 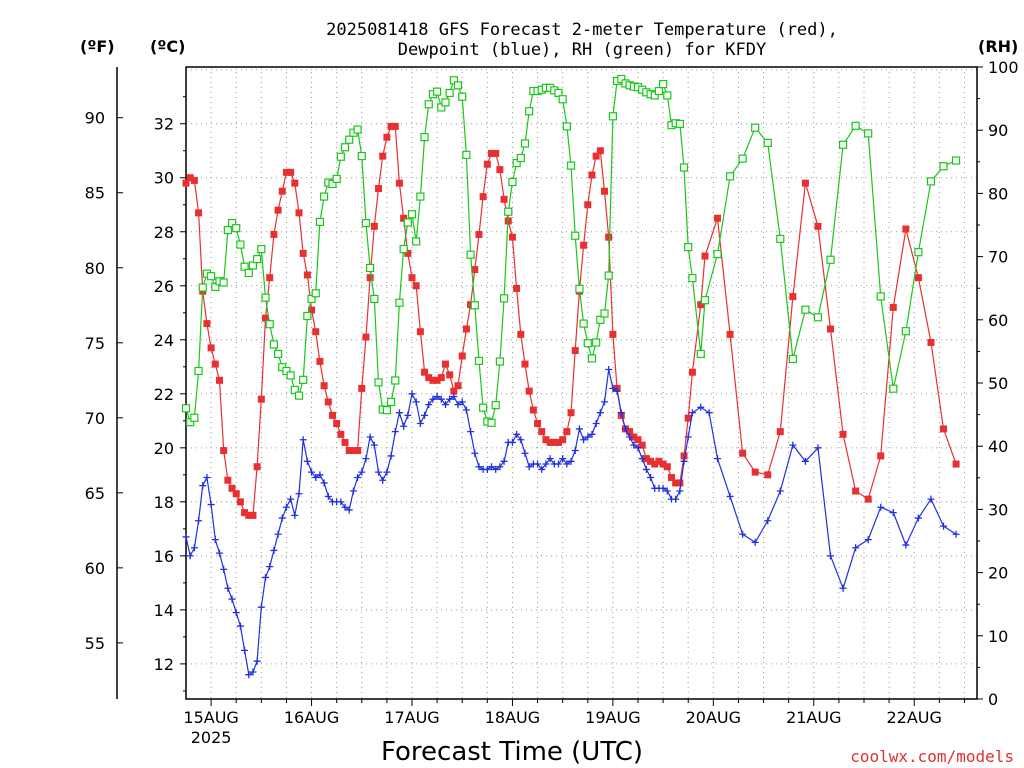 What do you see at coordinates (95, 343) in the screenshot?
I see `fahrenheit-tick-label: 75` at bounding box center [95, 343].